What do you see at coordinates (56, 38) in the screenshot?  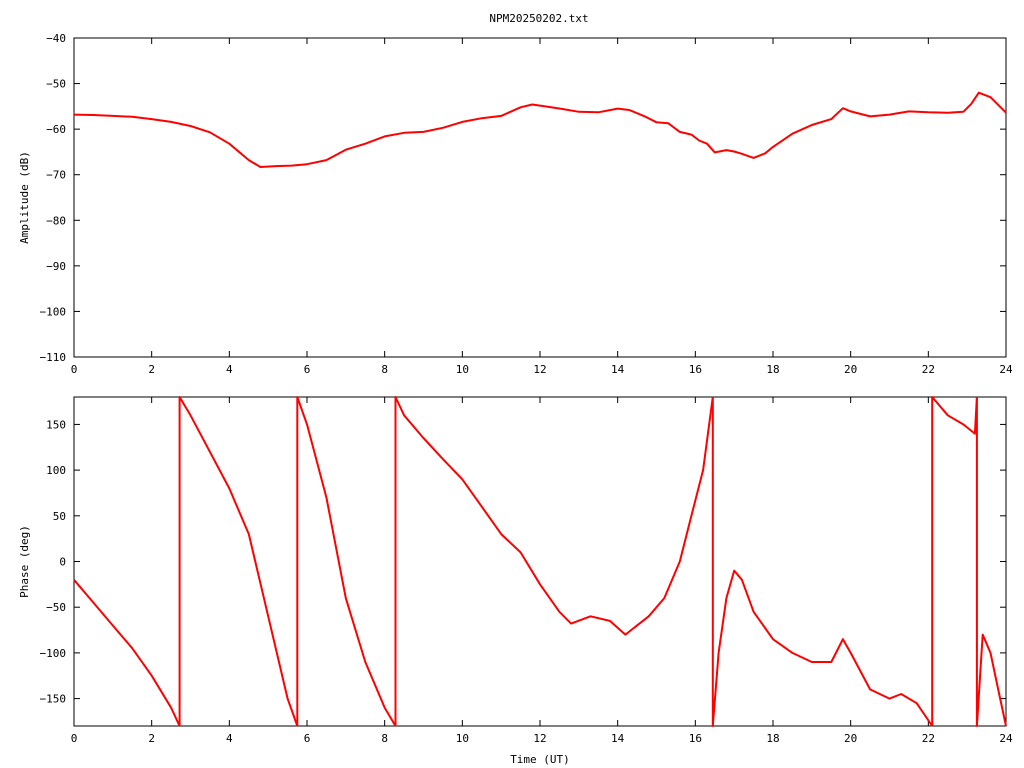 I see `y-tick-label: −40` at bounding box center [56, 38].